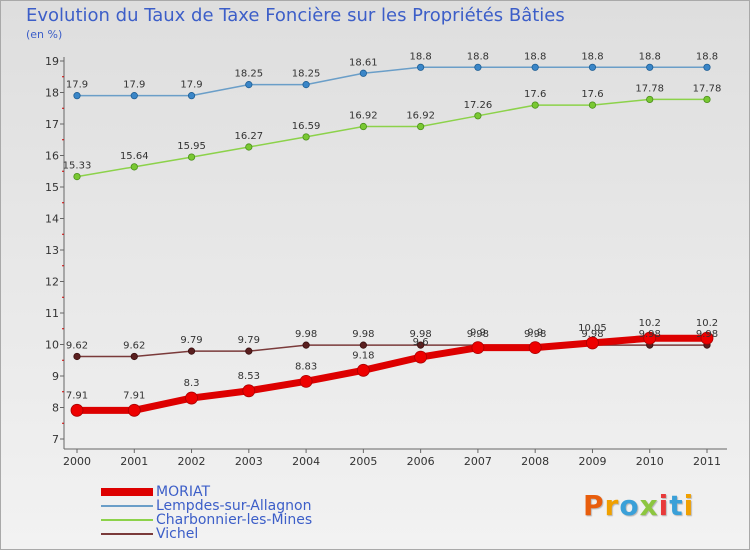 This screenshot has height=550, width=750. What do you see at coordinates (707, 461) in the screenshot?
I see `x-tick-label: 2011` at bounding box center [707, 461].